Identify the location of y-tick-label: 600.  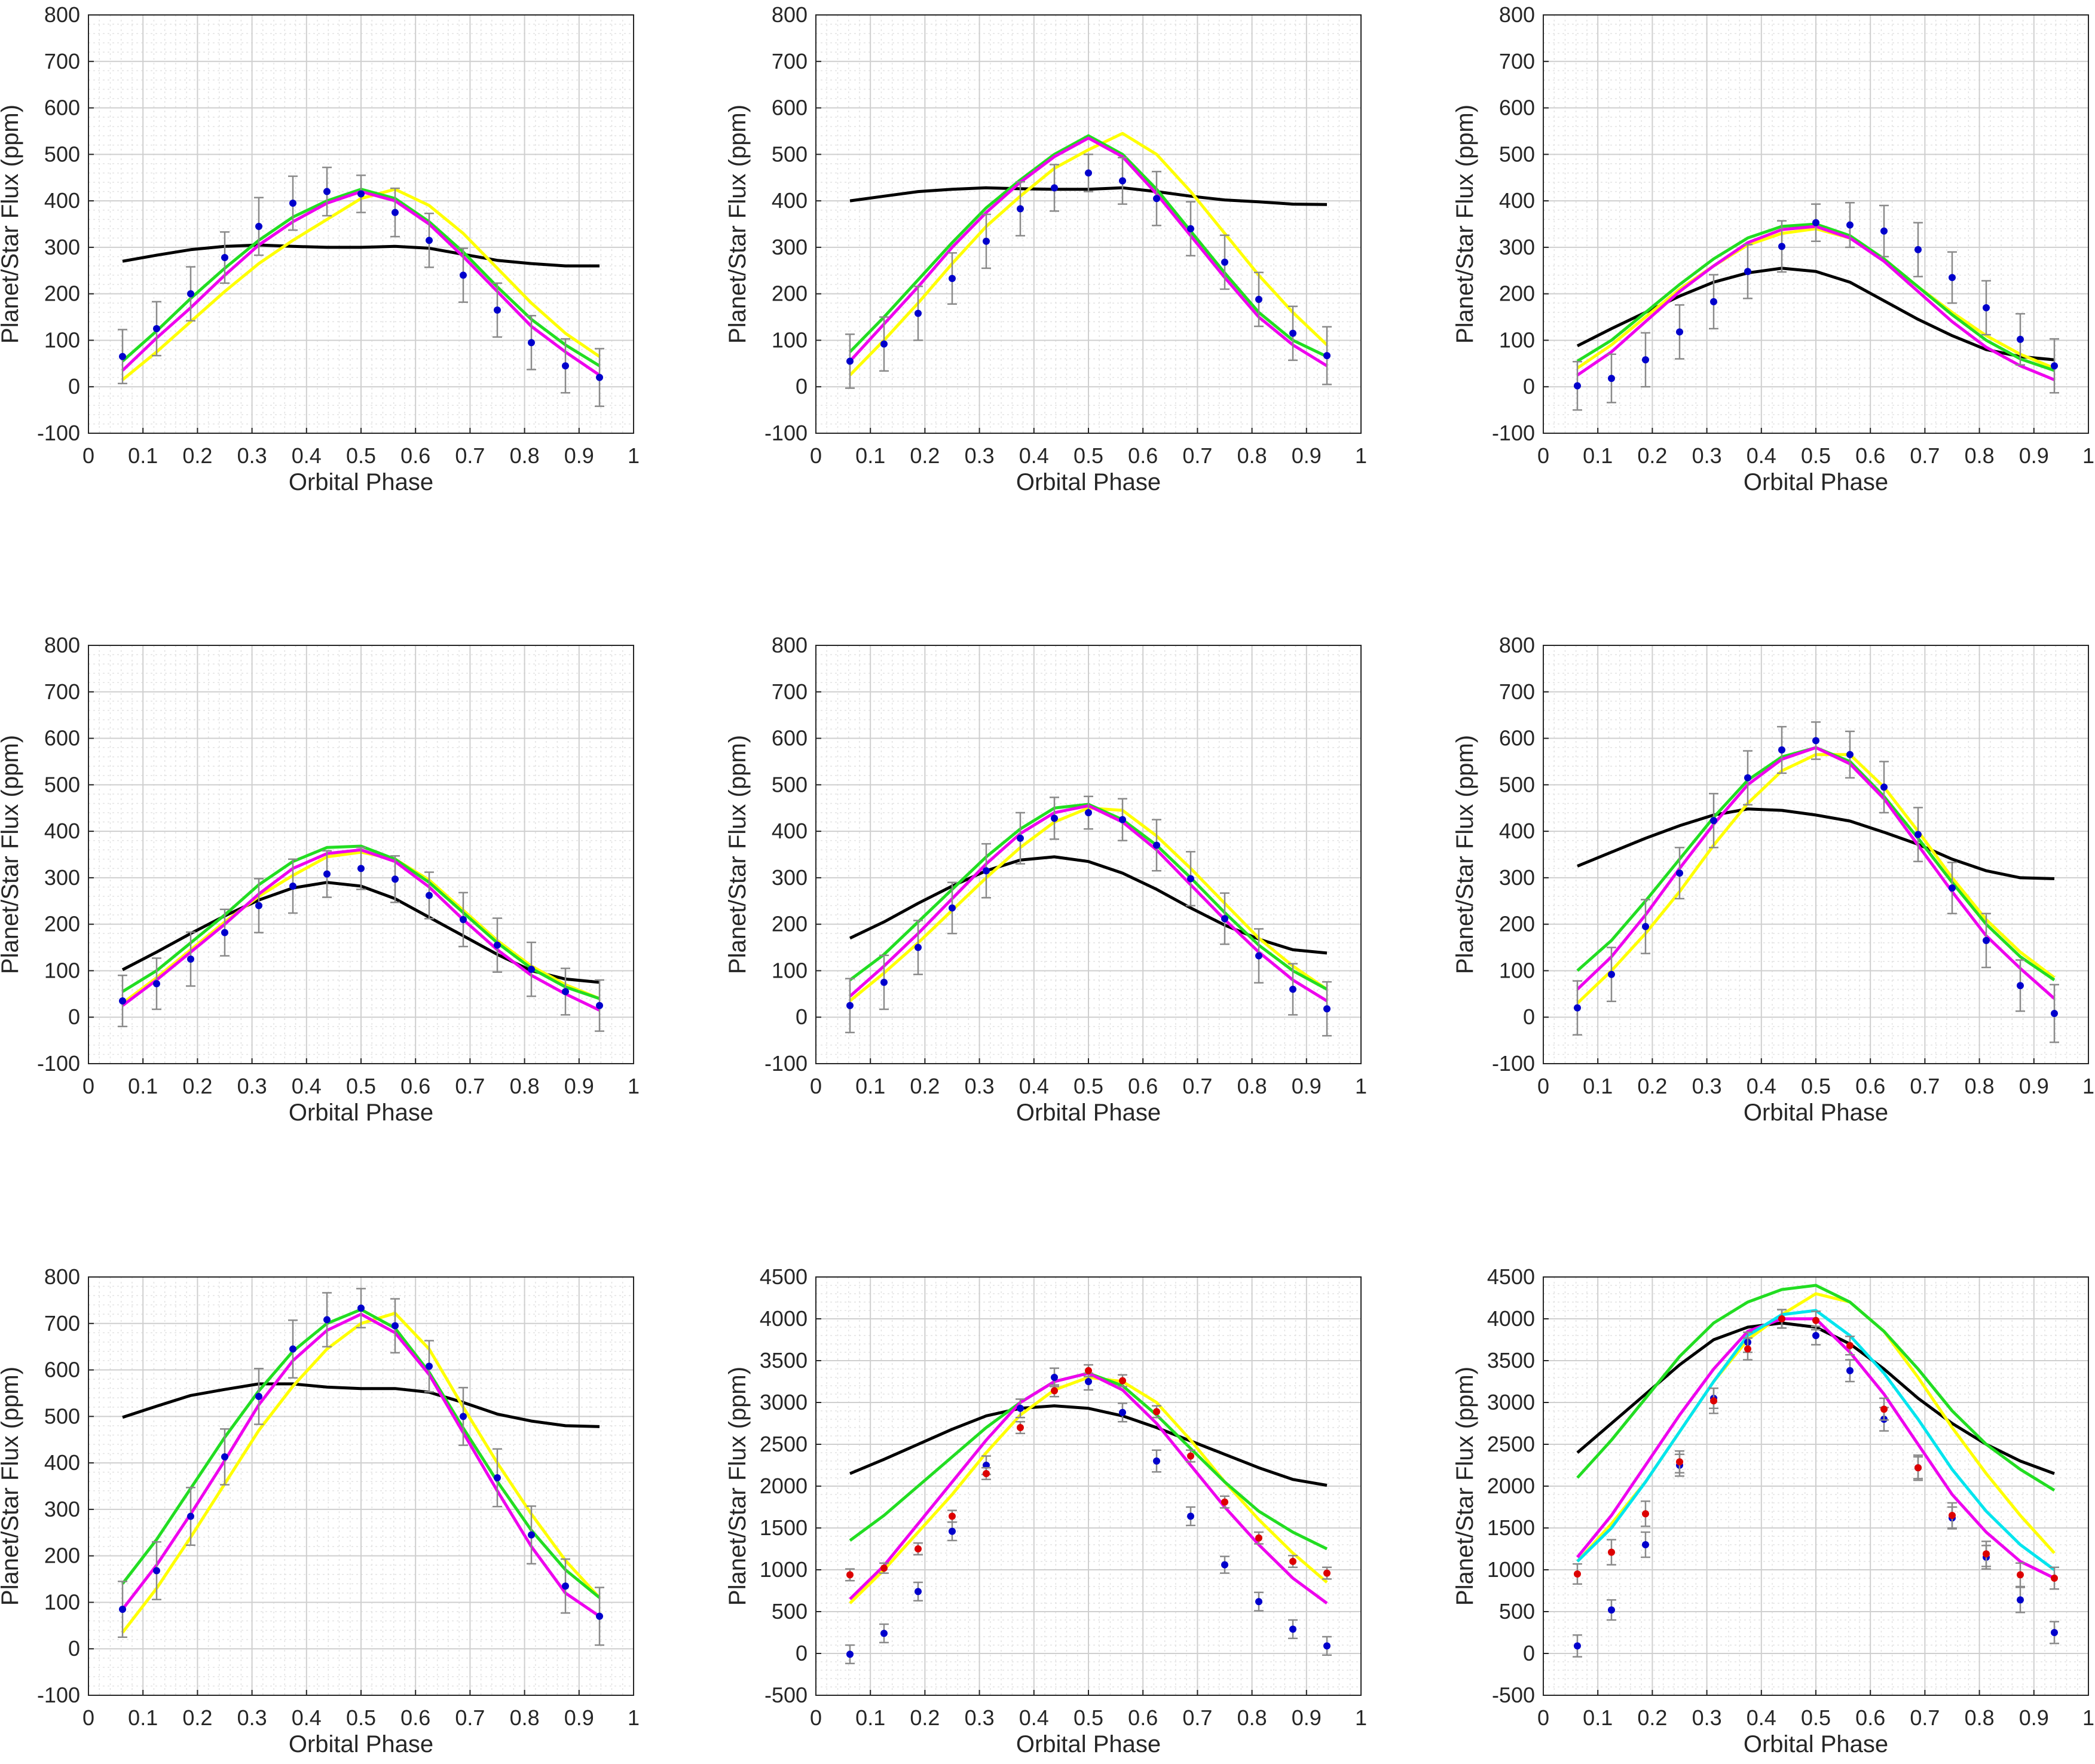
(62, 738).